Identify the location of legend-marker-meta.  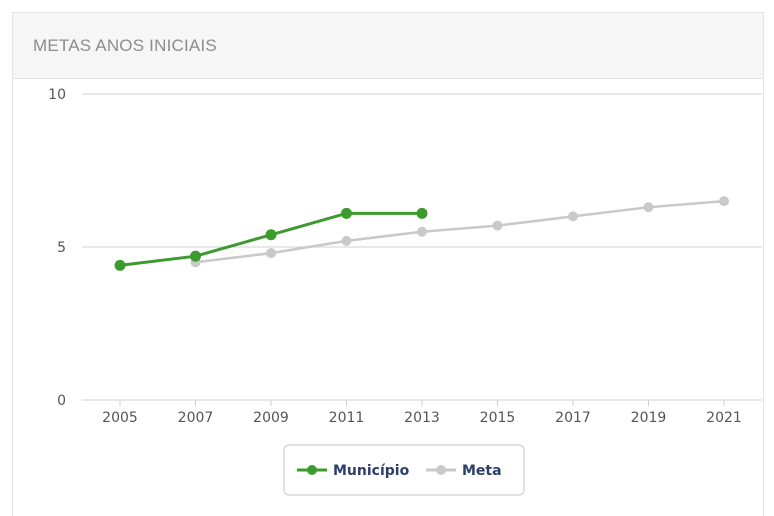
(441, 470).